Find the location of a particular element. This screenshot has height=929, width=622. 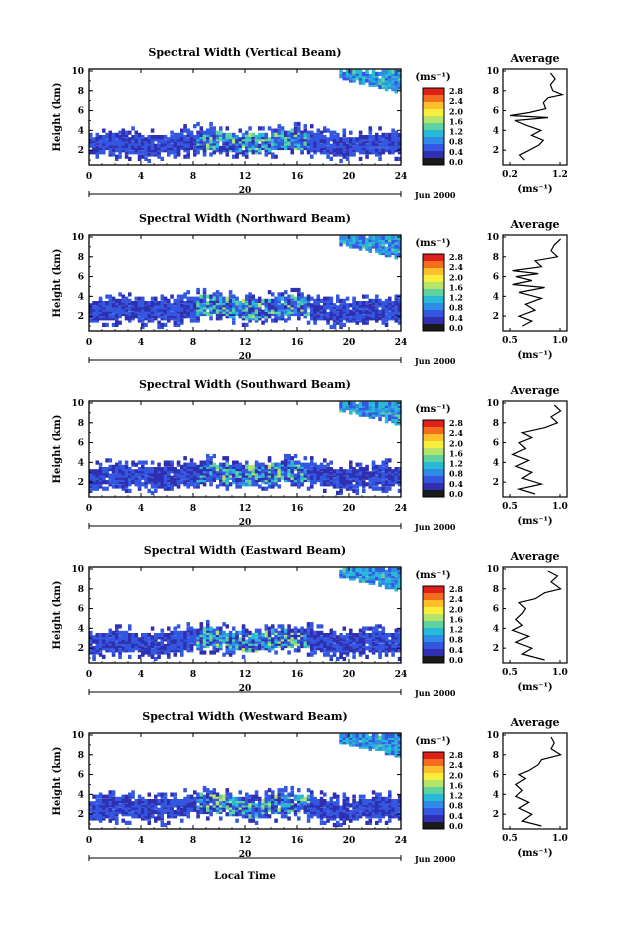

y-tick-label: 10 is located at coordinates (77, 404).